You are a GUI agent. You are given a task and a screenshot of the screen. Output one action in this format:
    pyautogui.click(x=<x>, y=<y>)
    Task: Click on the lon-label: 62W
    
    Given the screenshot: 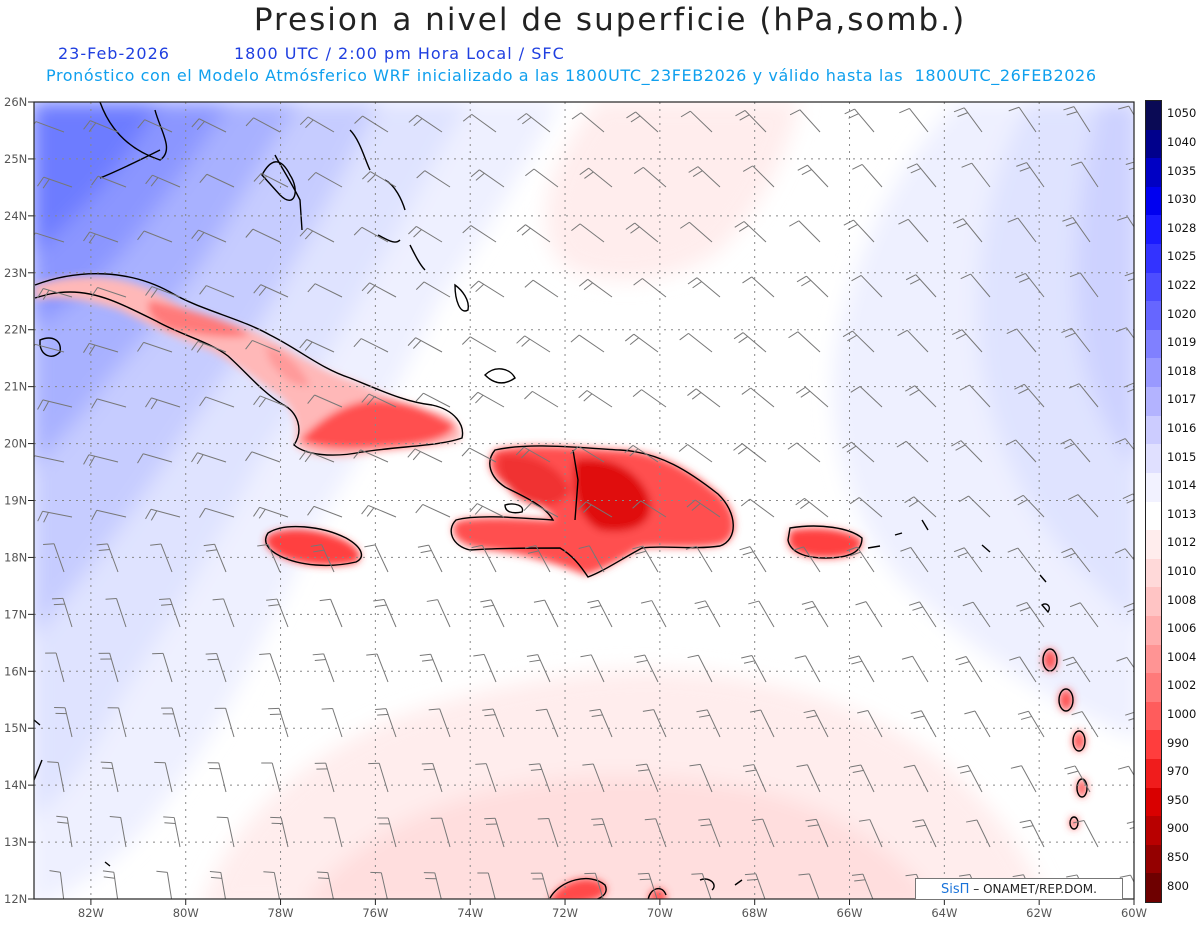 What is the action you would take?
    pyautogui.click(x=1039, y=913)
    